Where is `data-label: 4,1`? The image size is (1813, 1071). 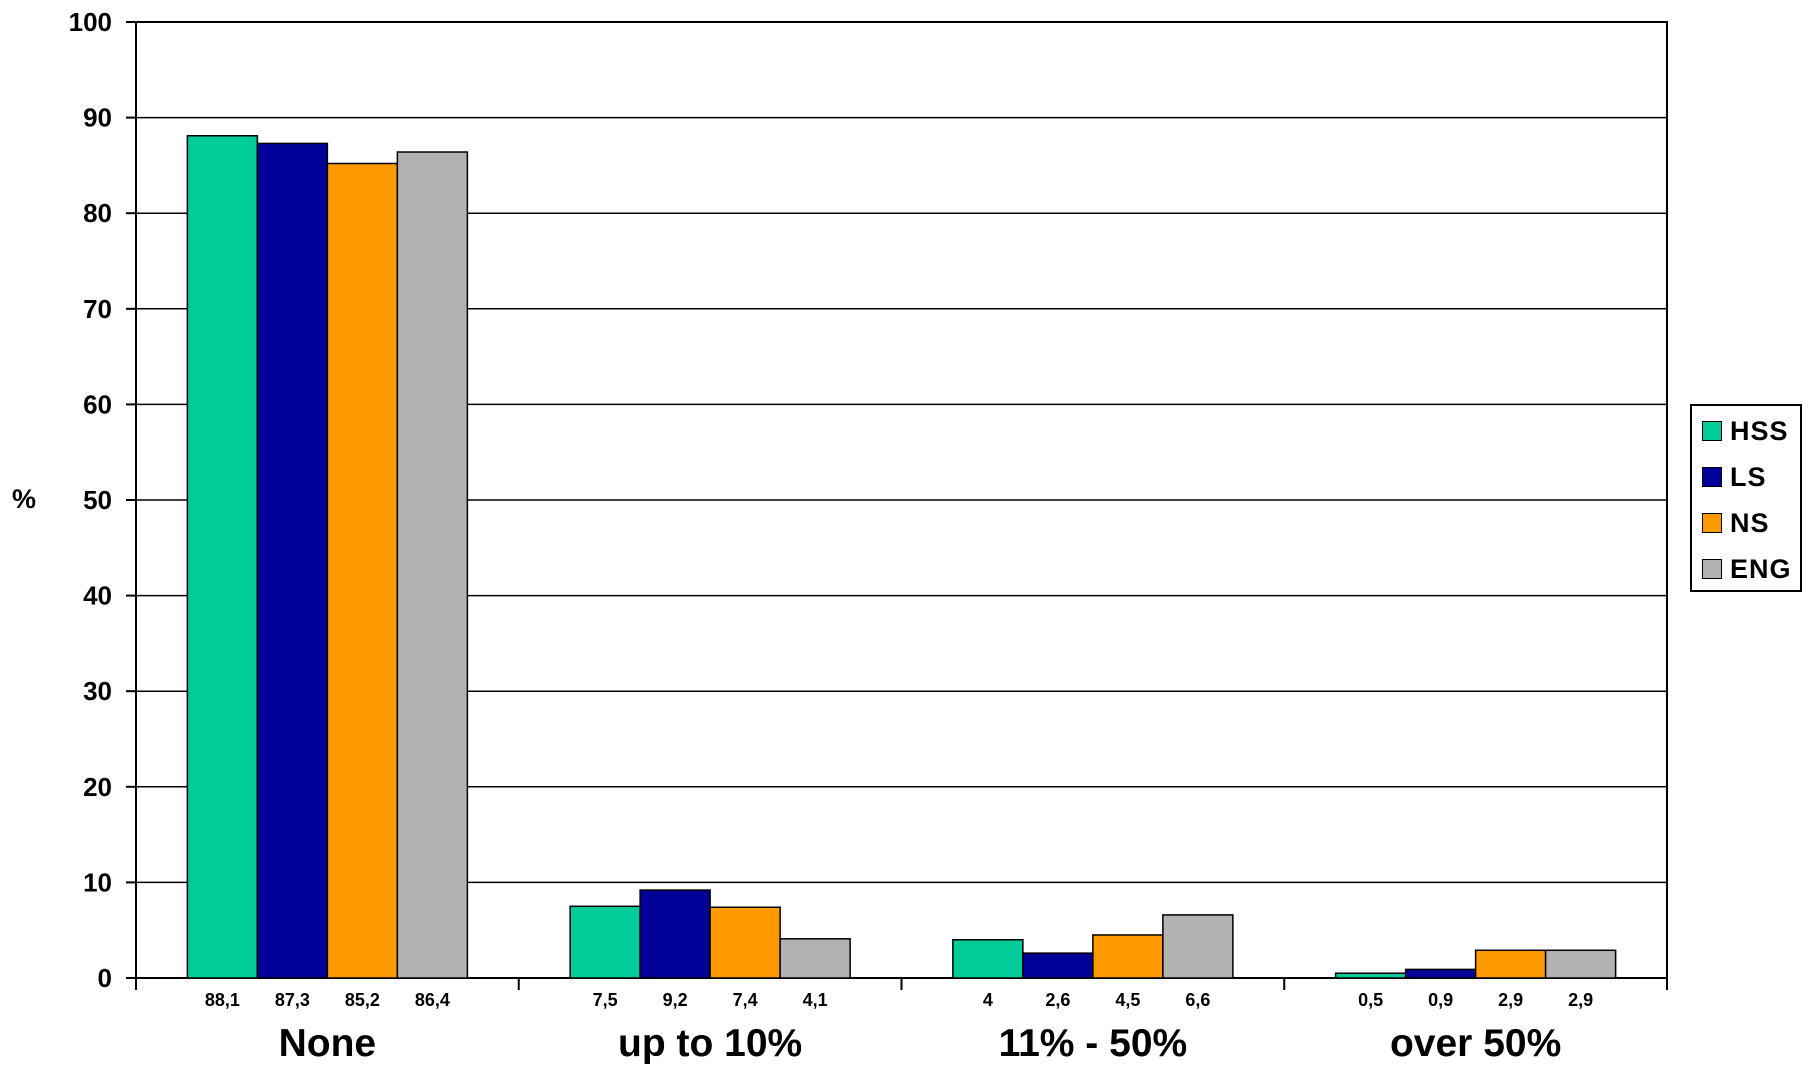
data-label: 4,1 is located at coordinates (815, 1000).